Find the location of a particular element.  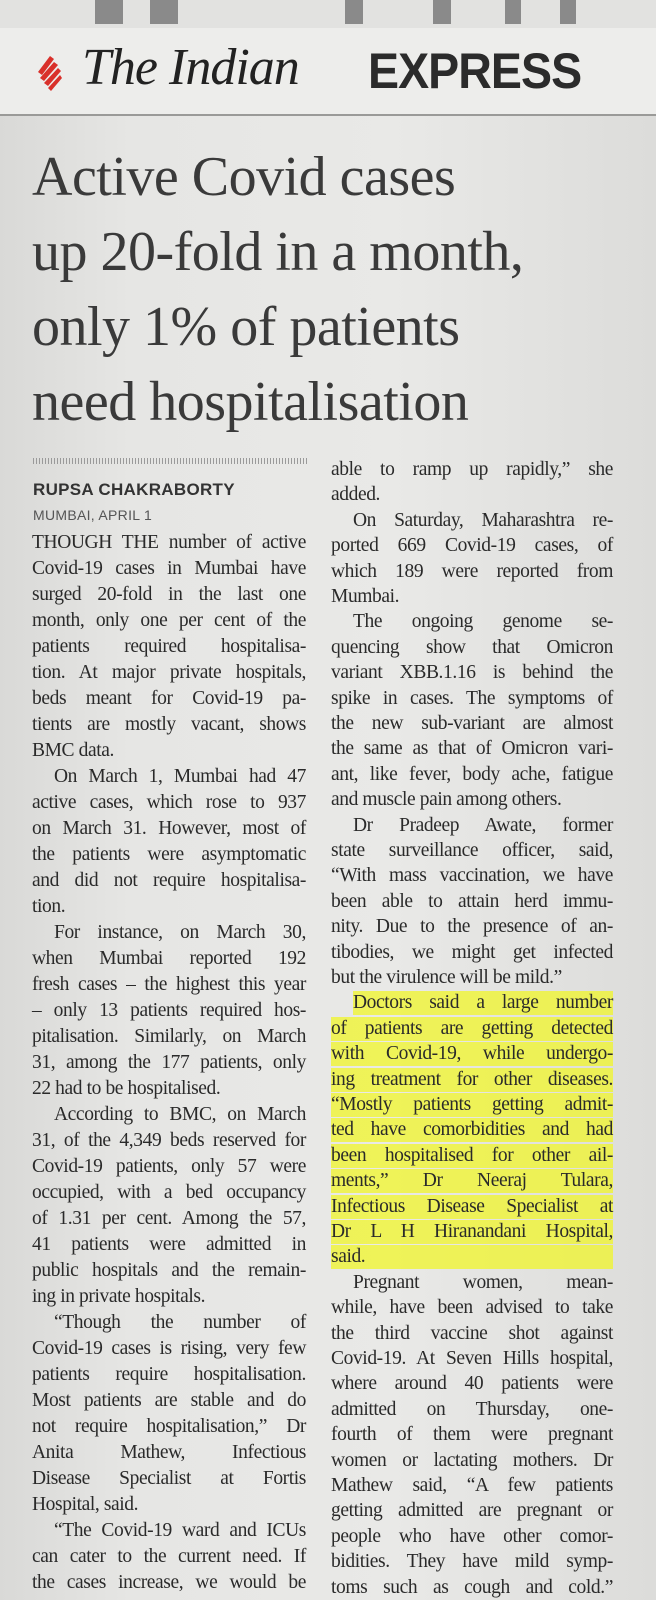

previous-page-strip is located at coordinates (328, 14).